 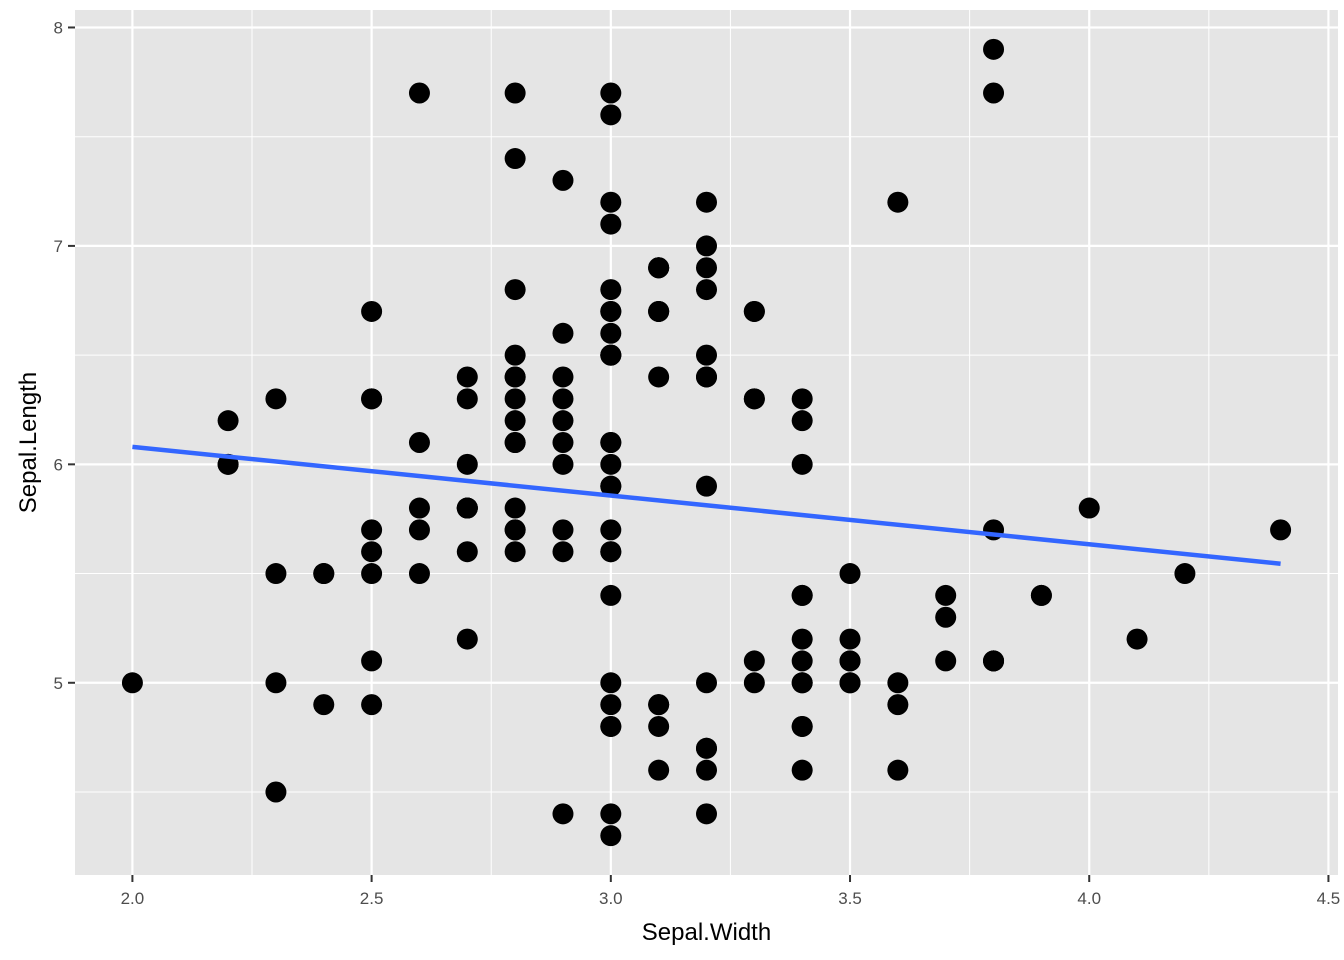 I want to click on x-tick-label: 2.5, so click(x=372, y=898).